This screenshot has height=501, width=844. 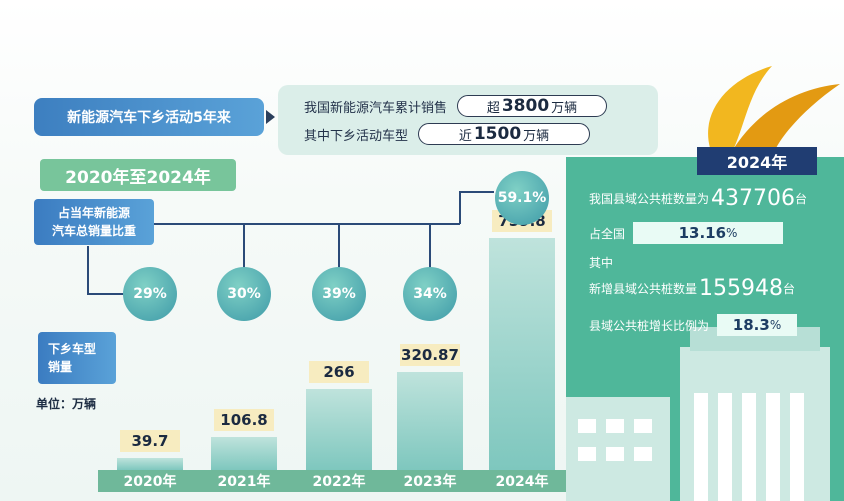 What do you see at coordinates (244, 420) in the screenshot?
I see `bar-value-label-2: 106.8` at bounding box center [244, 420].